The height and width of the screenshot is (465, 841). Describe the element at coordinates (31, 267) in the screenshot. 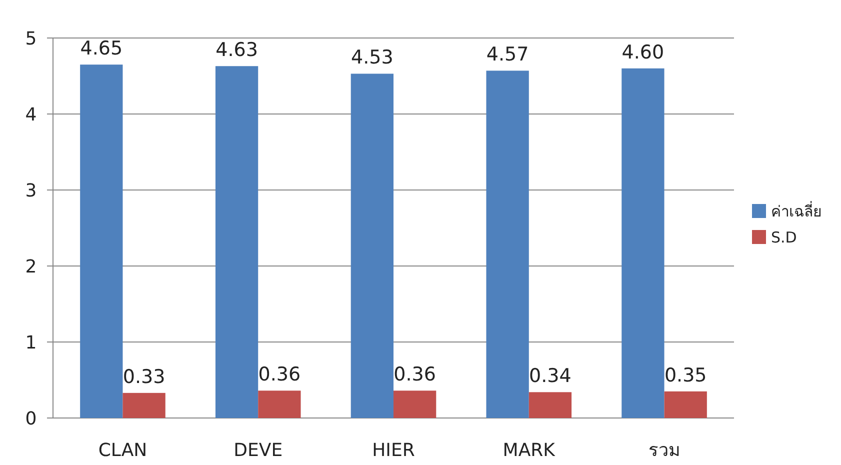

I see `y-tick-label: 2` at that location.